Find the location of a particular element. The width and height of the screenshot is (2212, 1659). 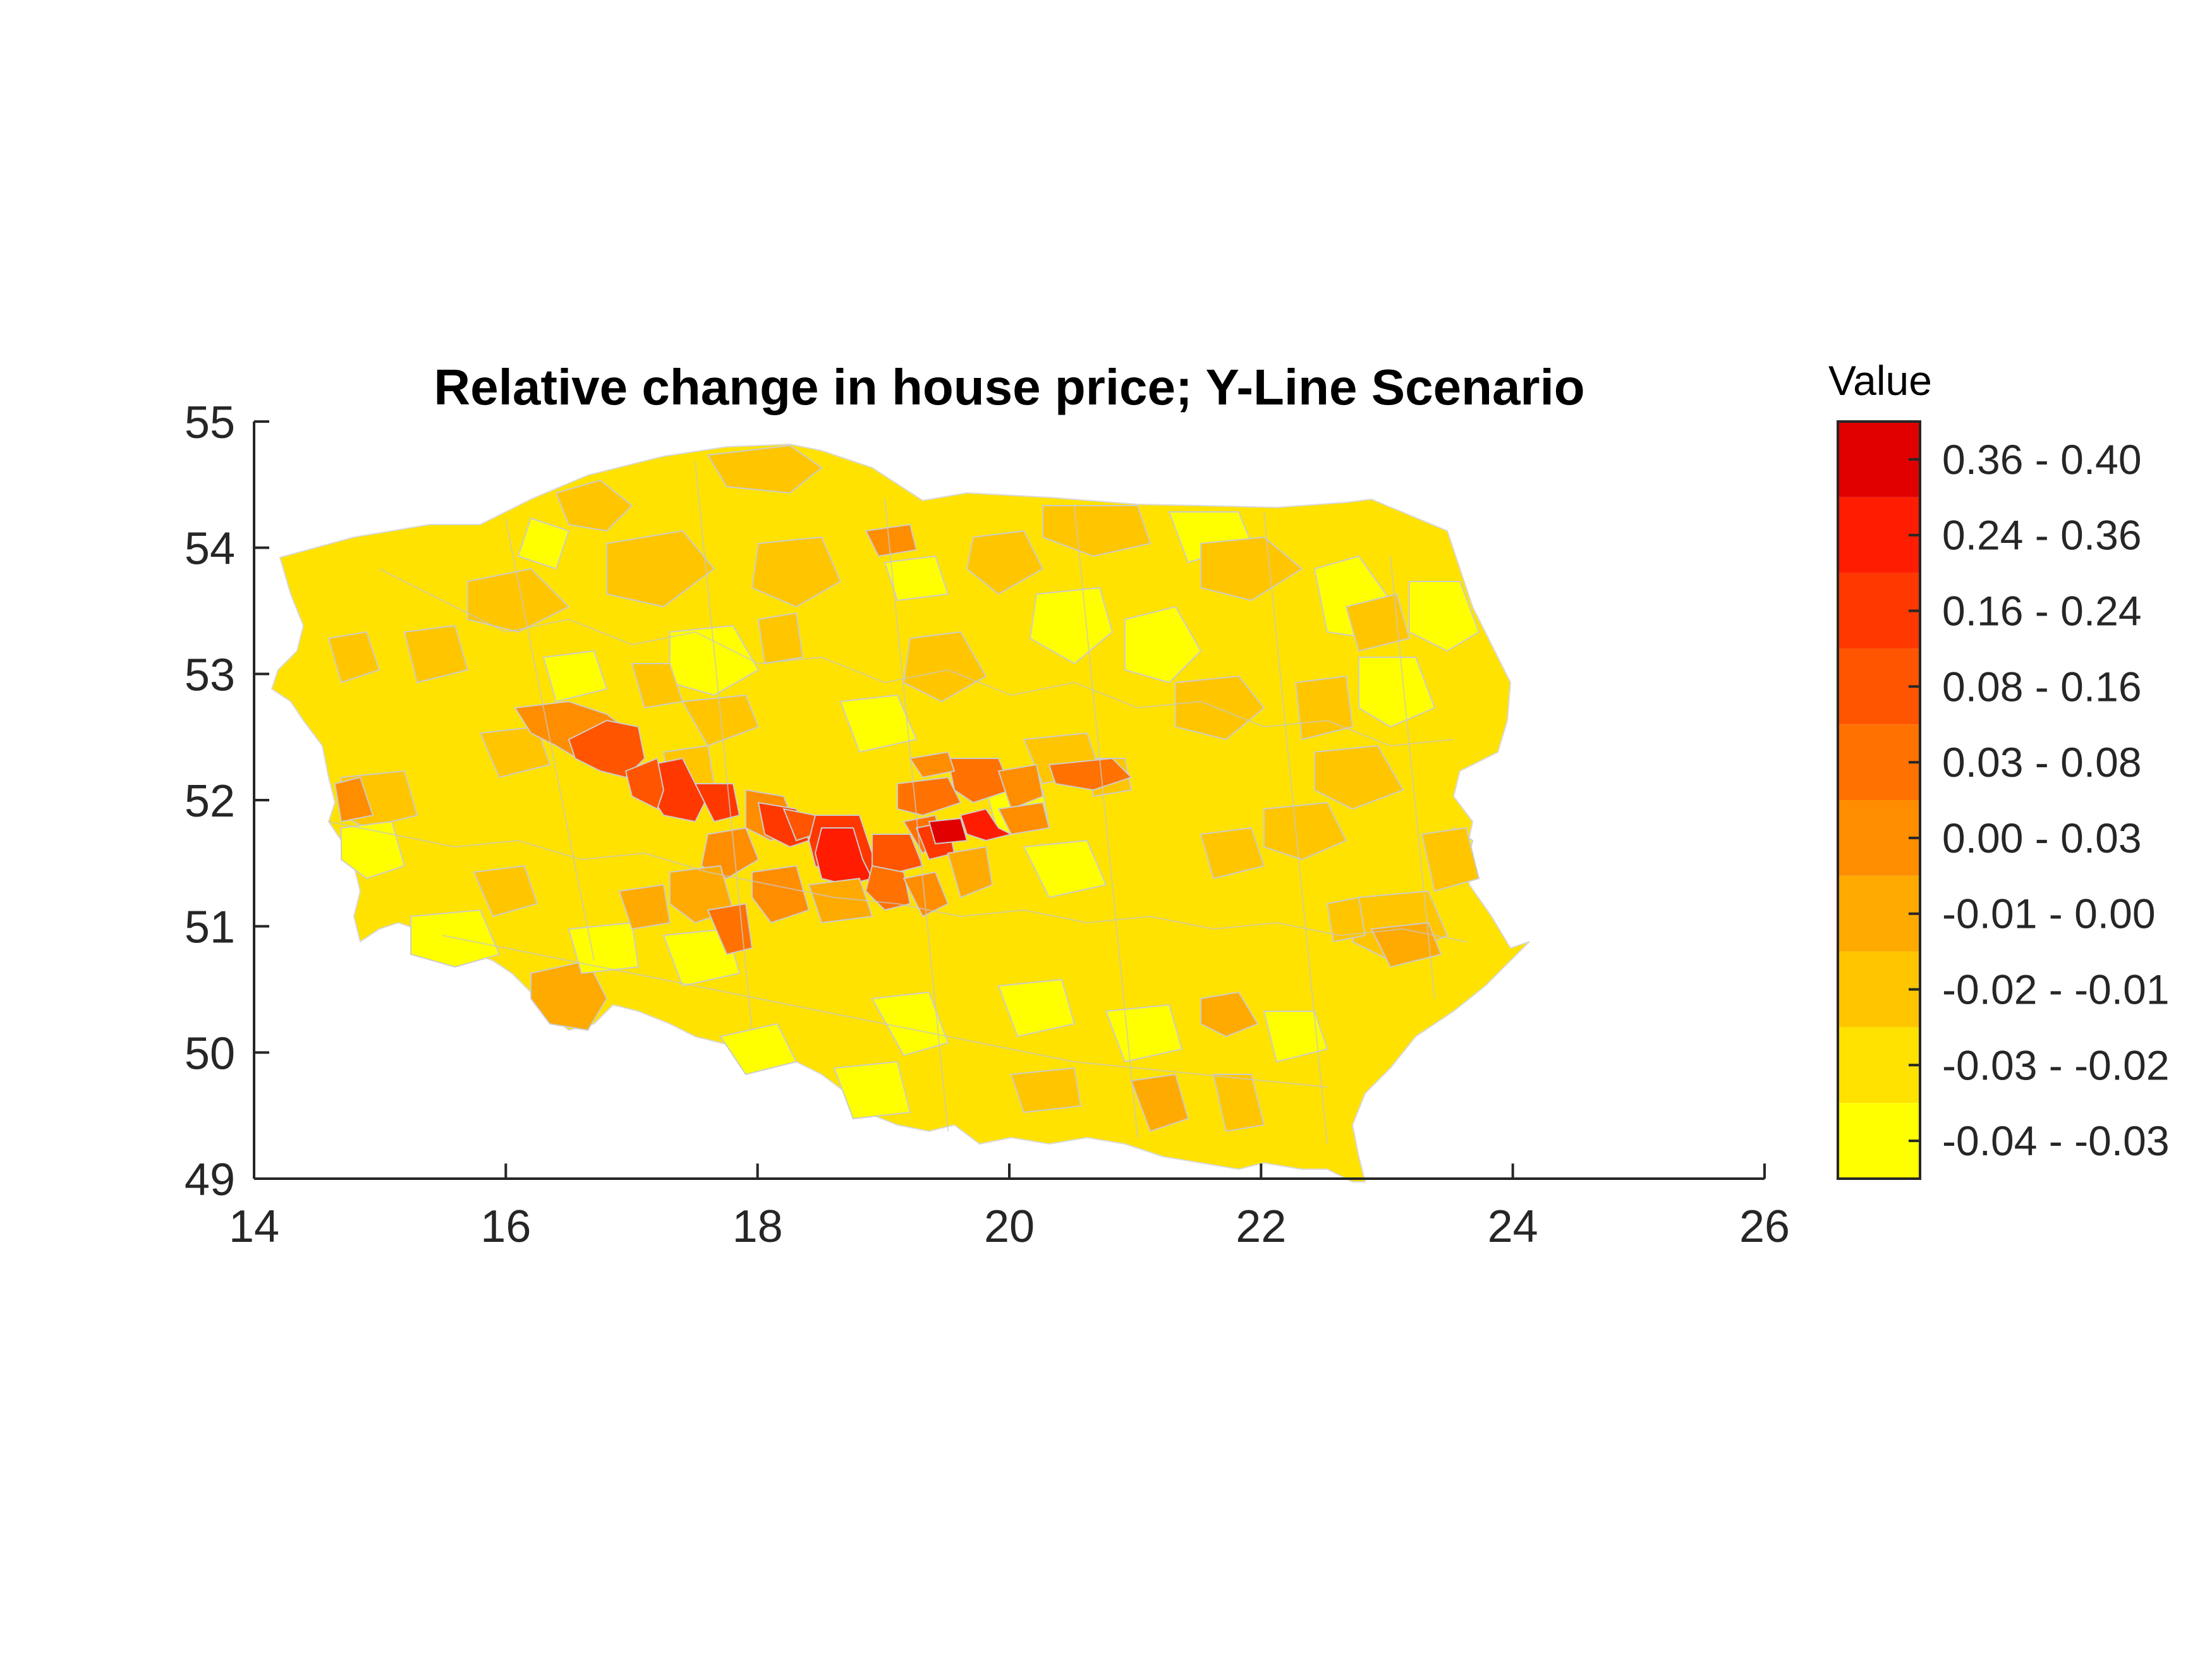

legend-label: 0.16 - 0.24 is located at coordinates (2042, 611).